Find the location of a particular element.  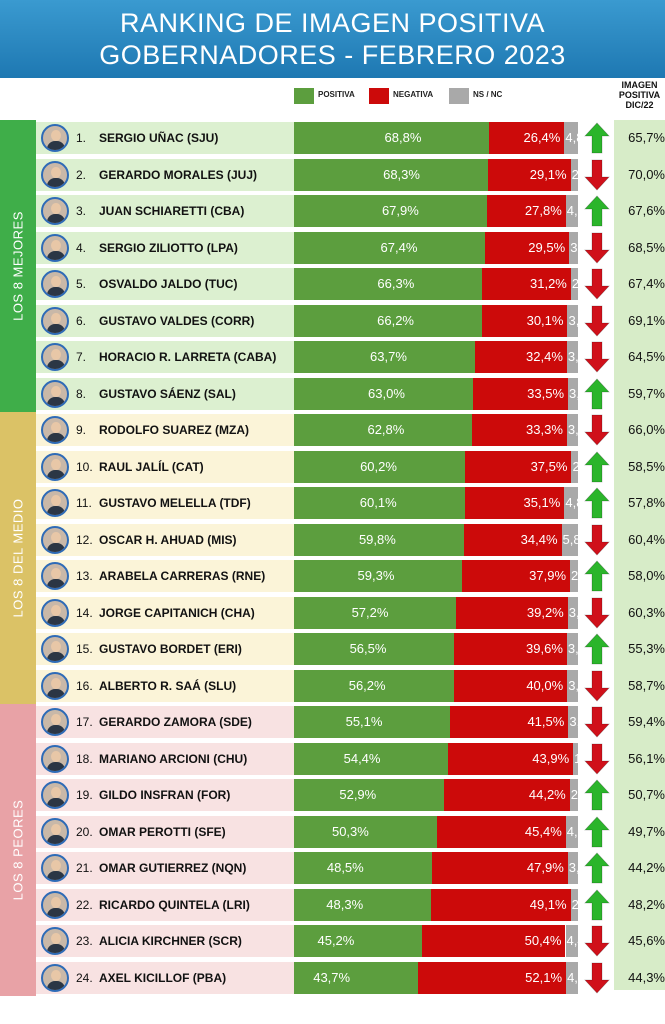

label-ns: 2,8 is located at coordinates (580, 575).